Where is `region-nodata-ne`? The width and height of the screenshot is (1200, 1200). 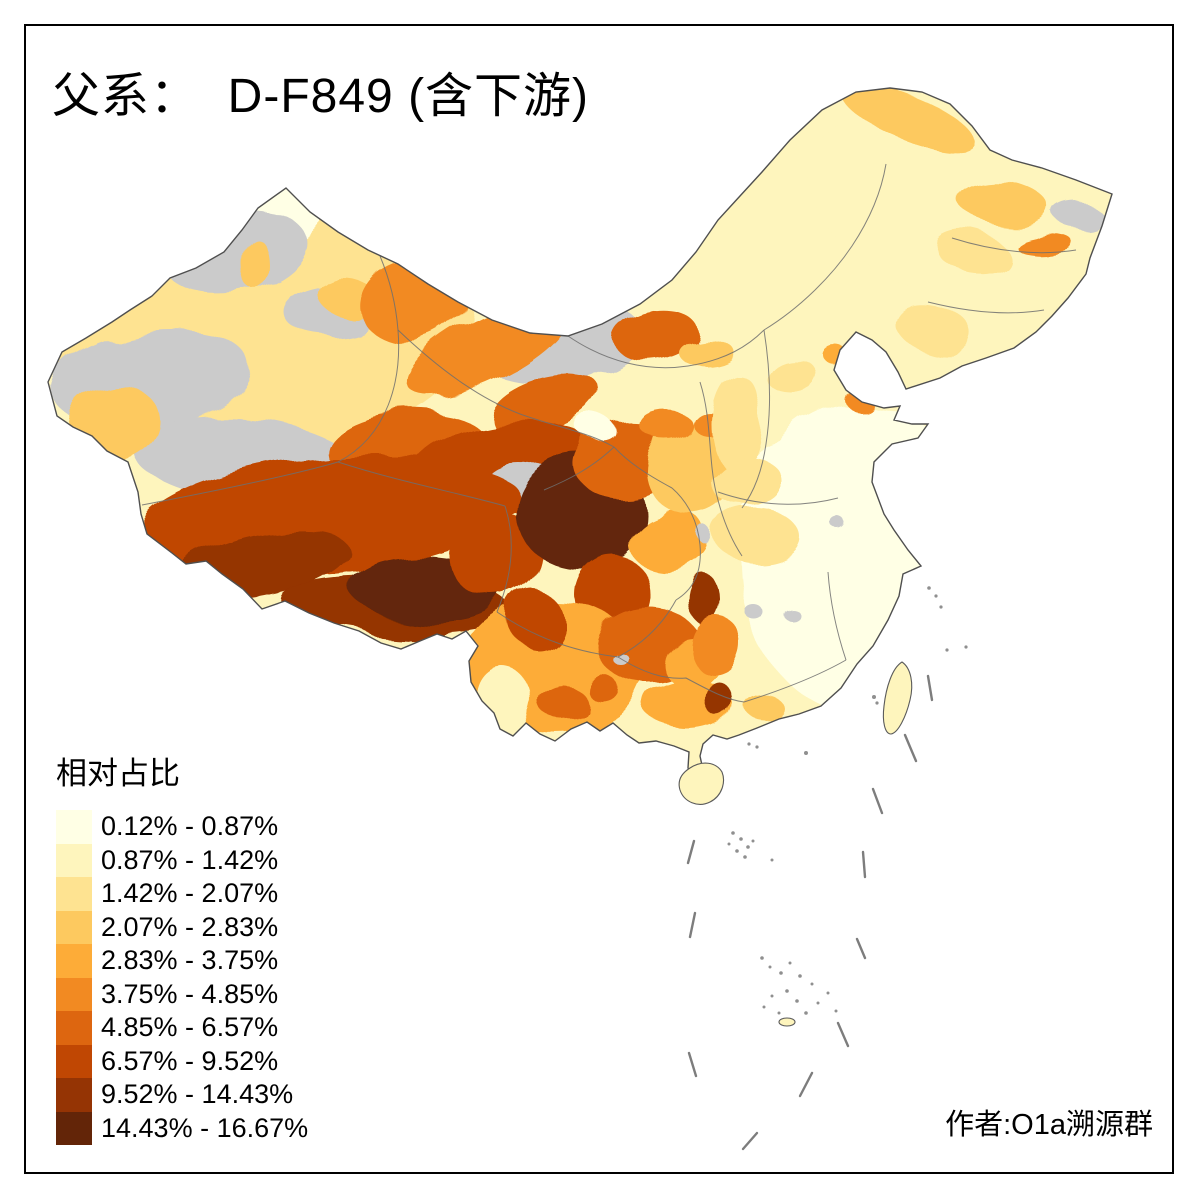 region-nodata-ne is located at coordinates (1079, 216).